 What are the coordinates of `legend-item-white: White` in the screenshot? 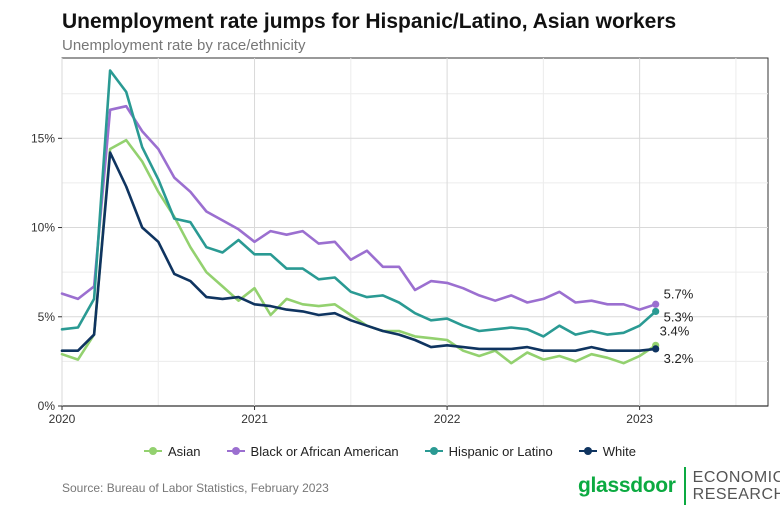 It's located at (607, 451).